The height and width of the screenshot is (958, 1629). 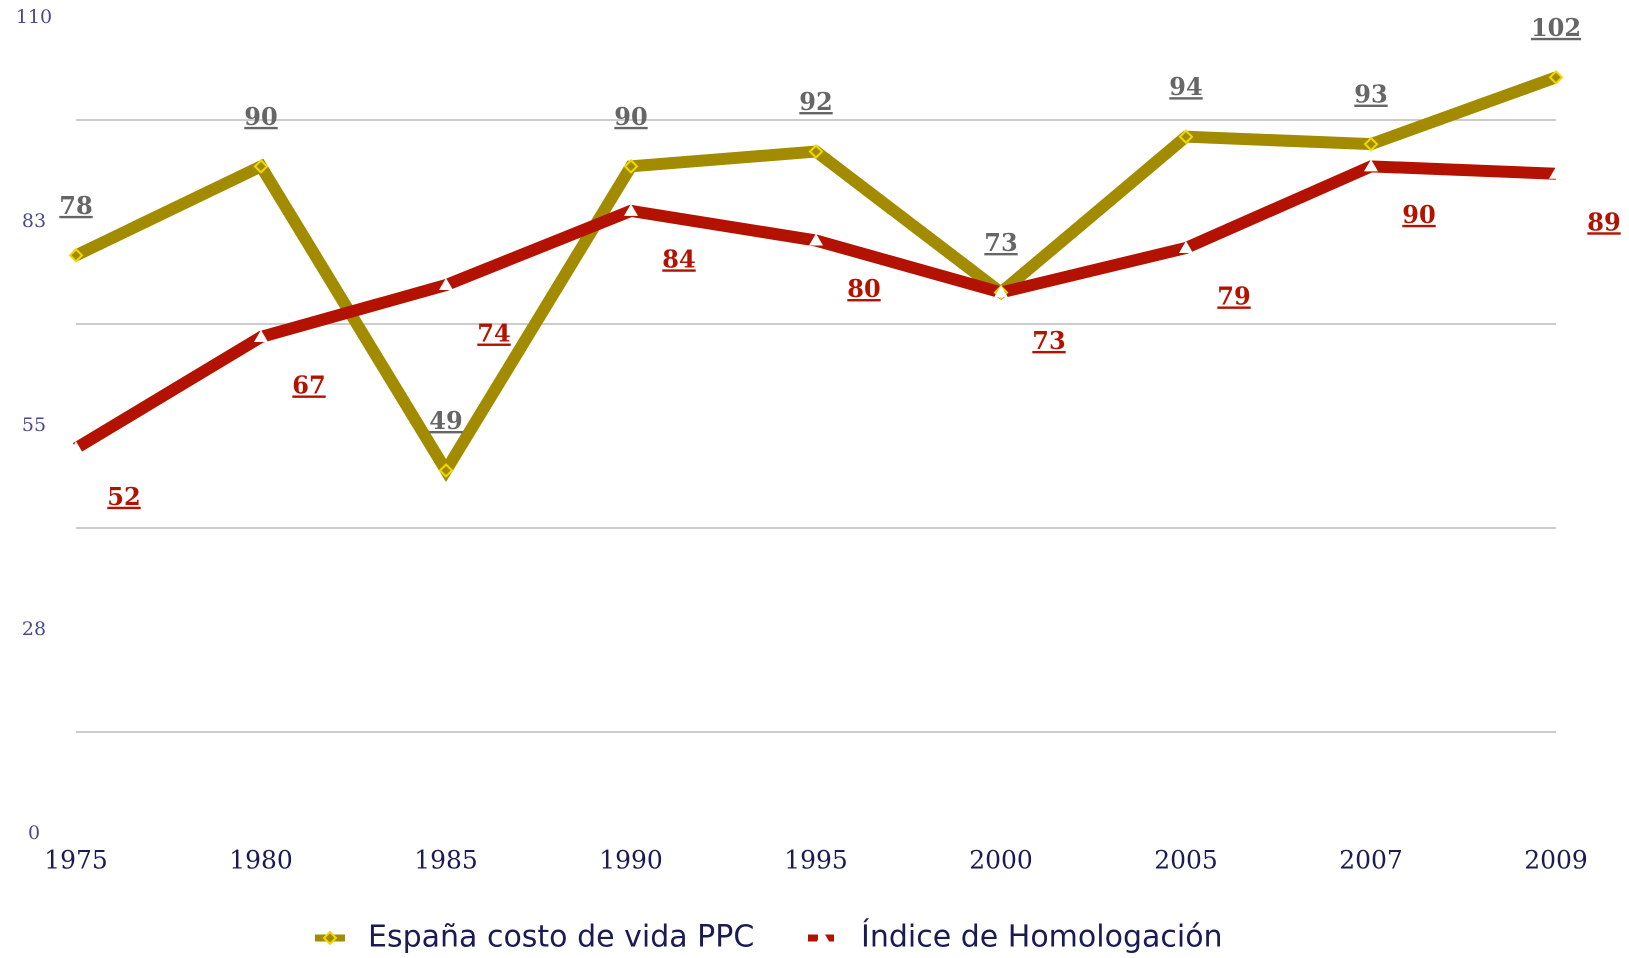 I want to click on legend-label: España costo de vida PPC, so click(x=561, y=937).